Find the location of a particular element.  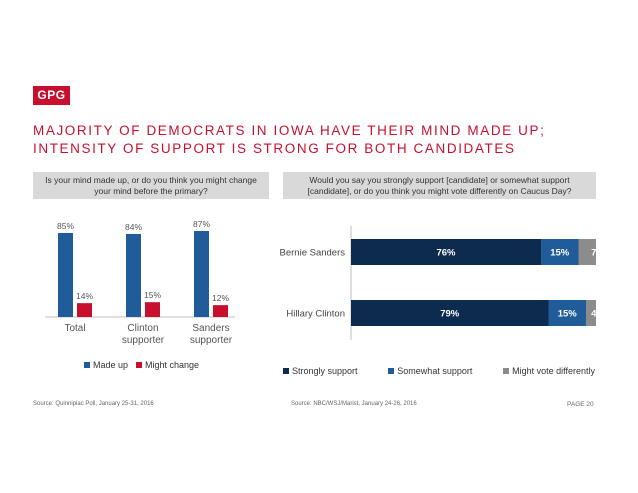

legend-item-made-up: Made up is located at coordinates (106, 365).